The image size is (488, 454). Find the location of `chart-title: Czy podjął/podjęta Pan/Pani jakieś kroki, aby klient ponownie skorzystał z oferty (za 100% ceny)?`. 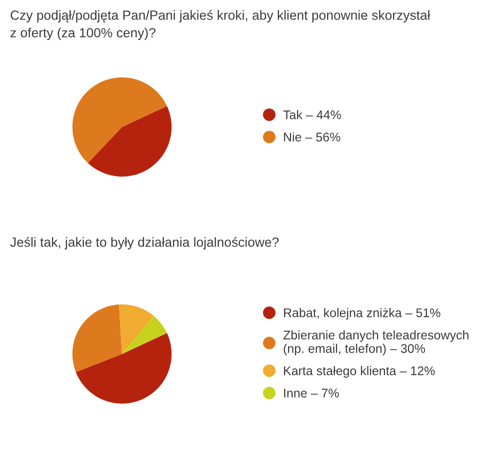

chart-title: Czy podjął/podjęta Pan/Pani jakieś kroki, aby klient ponownie skorzystał z oferty (za 100% ceny)? is located at coordinates (220, 25).